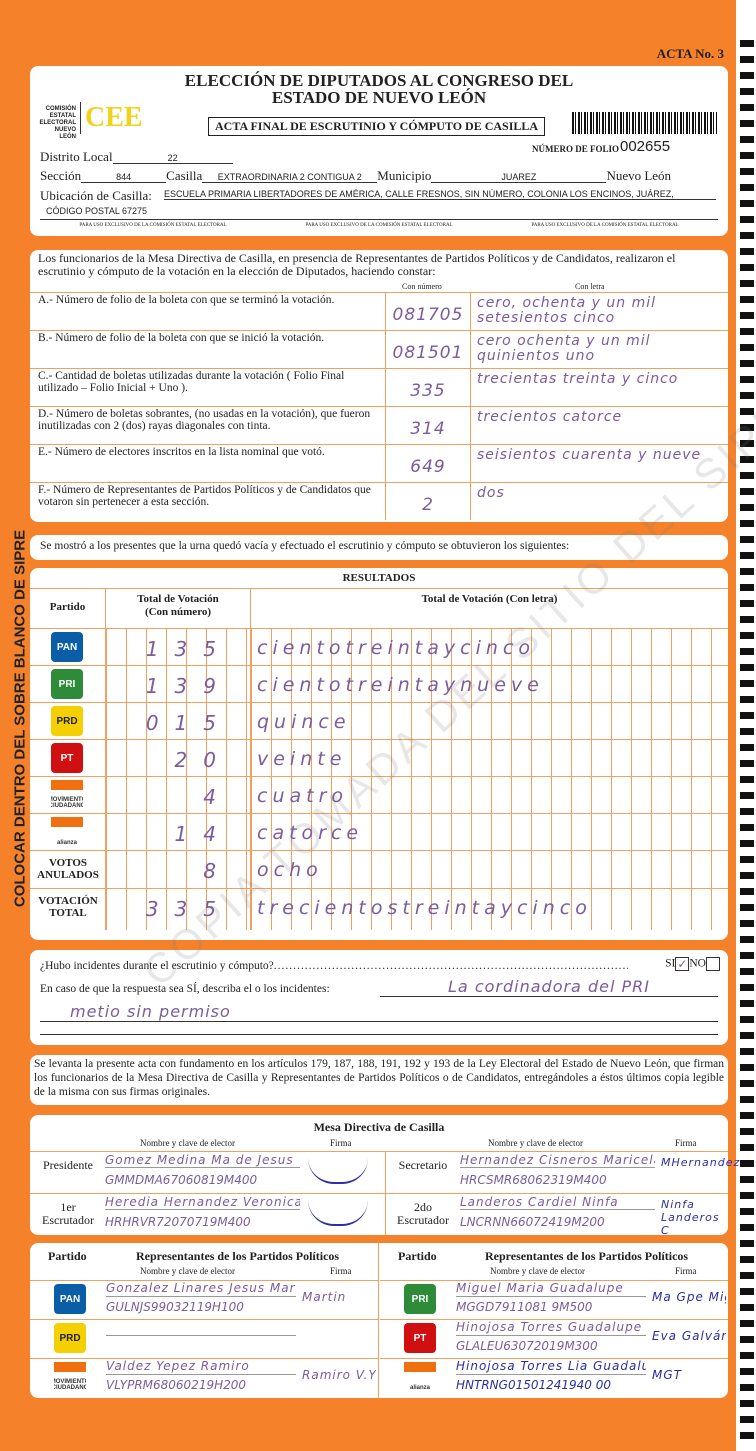 This screenshot has width=756, height=1451. What do you see at coordinates (290, 177) in the screenshot?
I see `casilla-value: EXTRAORDINARIA 2 CONTIGUA 2` at bounding box center [290, 177].